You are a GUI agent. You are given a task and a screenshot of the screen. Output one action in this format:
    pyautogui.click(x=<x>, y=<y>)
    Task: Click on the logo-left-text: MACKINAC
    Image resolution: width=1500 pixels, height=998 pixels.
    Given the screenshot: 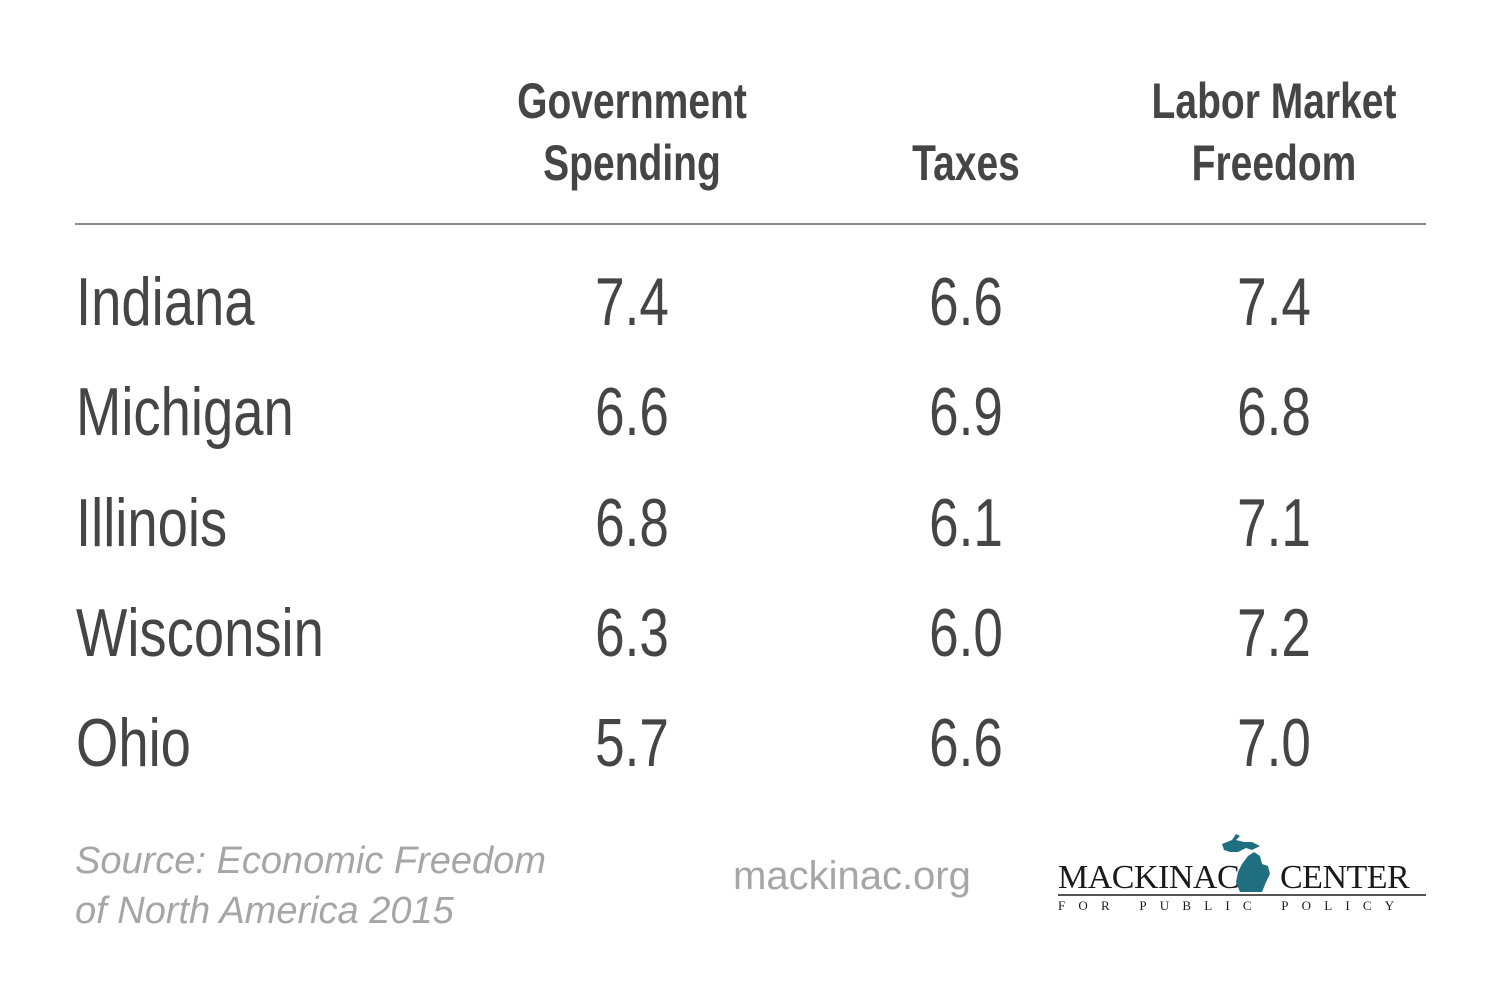 What is the action you would take?
    pyautogui.click(x=1149, y=877)
    